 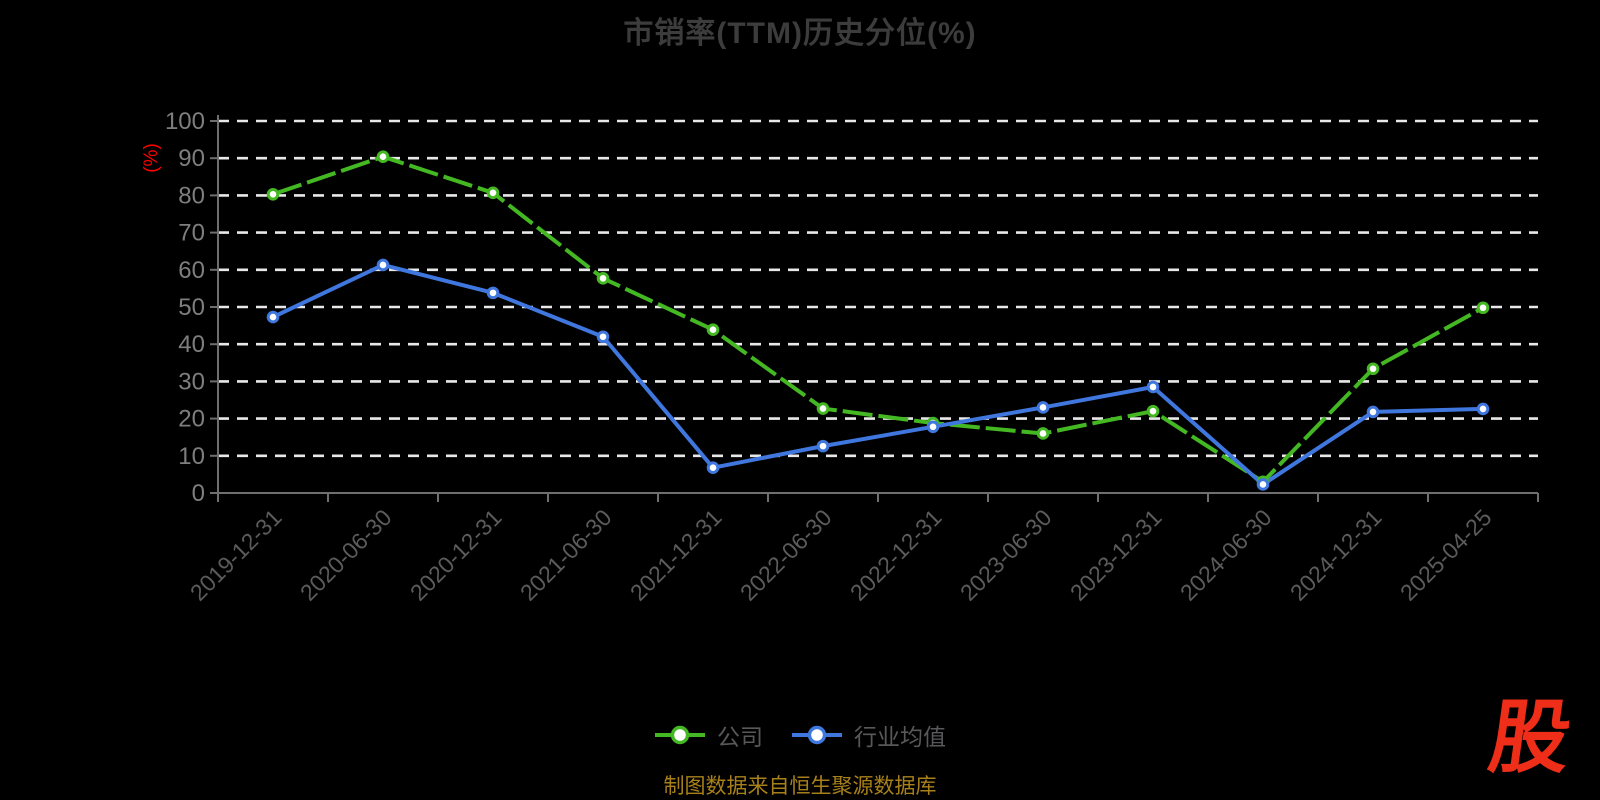 What do you see at coordinates (346, 555) in the screenshot?
I see `x-axis-tick-label: 2020-06-30` at bounding box center [346, 555].